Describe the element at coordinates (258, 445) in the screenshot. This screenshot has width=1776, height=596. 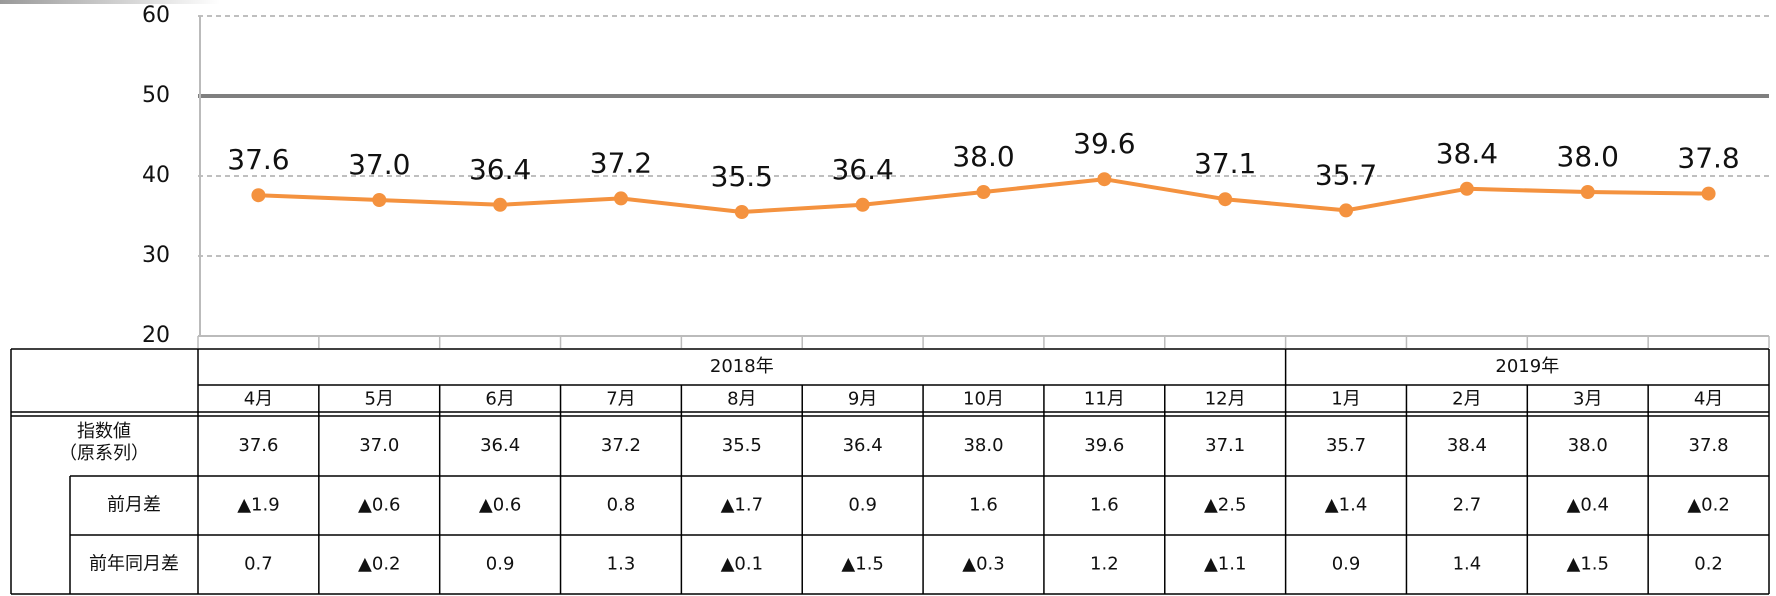
I see `table-cell: 37.6` at that location.